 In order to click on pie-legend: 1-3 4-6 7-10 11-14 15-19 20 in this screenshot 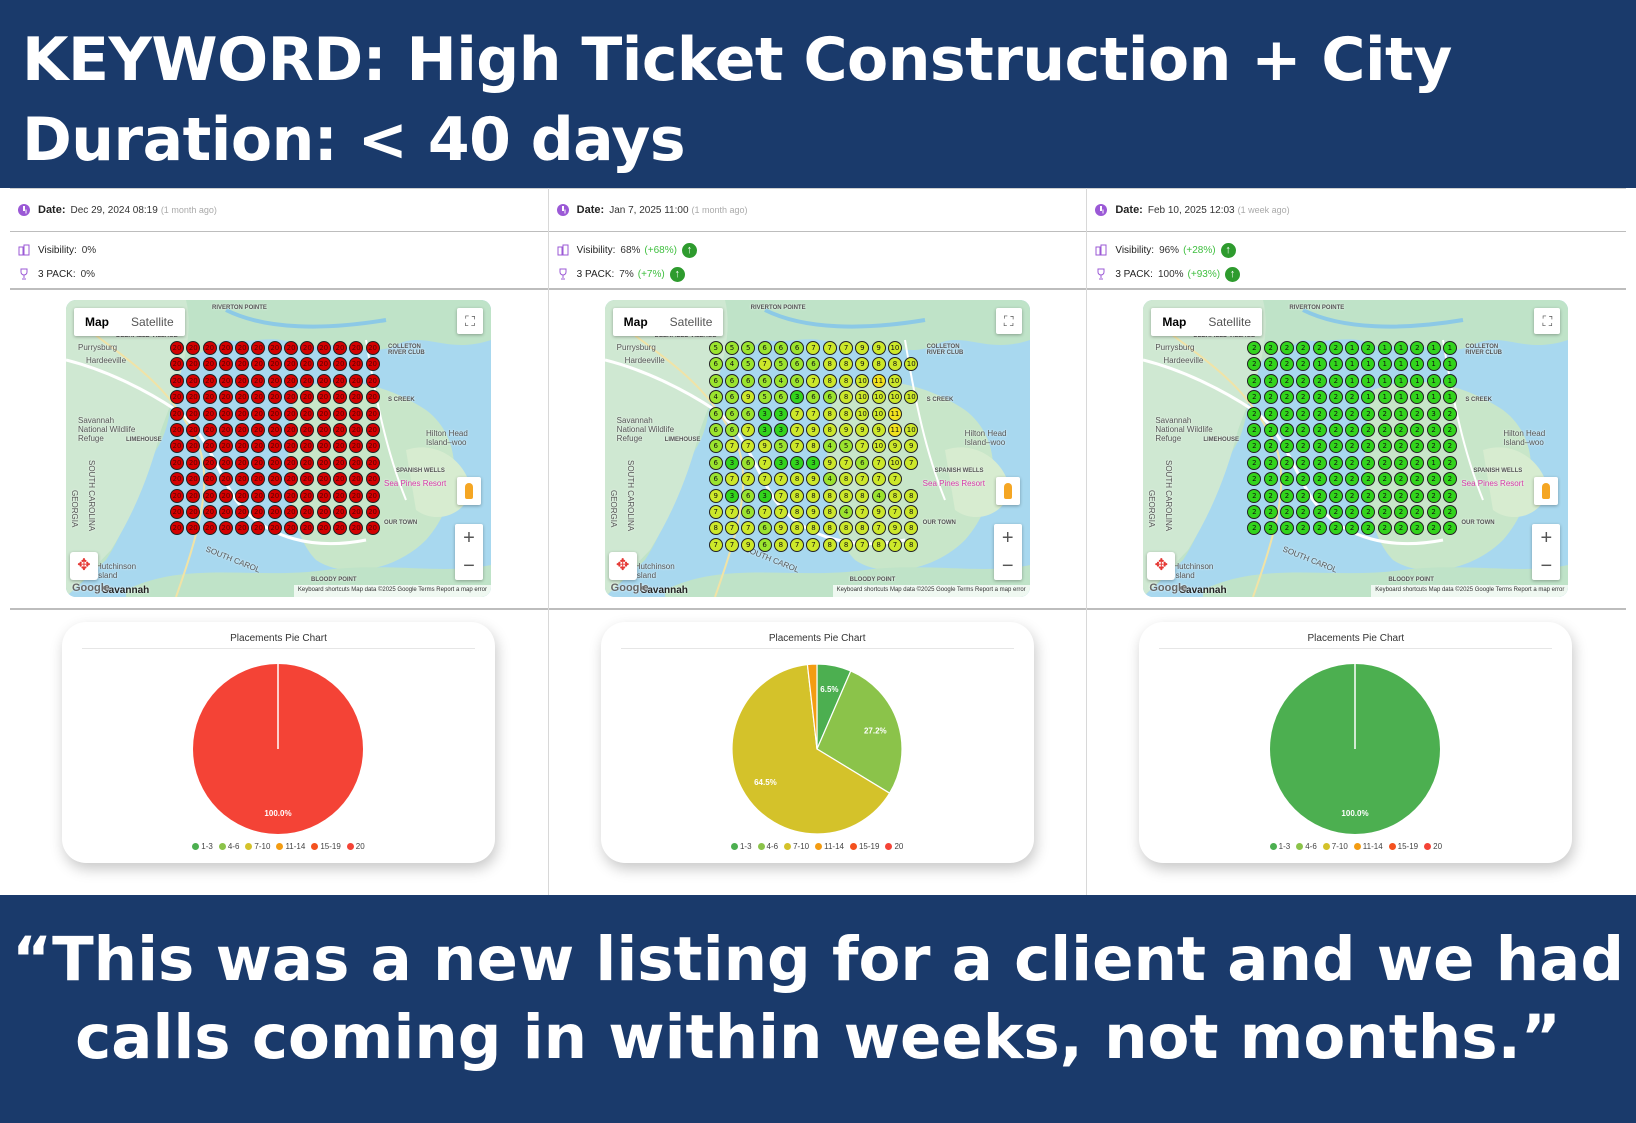, I will do `click(278, 846)`.